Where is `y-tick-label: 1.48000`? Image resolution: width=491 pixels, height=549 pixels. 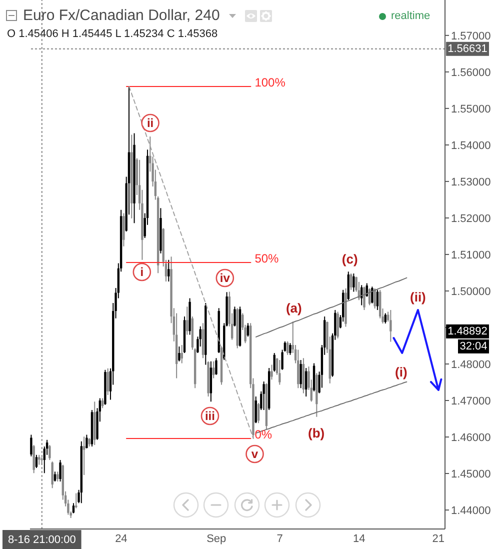 y-tick-label: 1.48000 is located at coordinates (471, 364).